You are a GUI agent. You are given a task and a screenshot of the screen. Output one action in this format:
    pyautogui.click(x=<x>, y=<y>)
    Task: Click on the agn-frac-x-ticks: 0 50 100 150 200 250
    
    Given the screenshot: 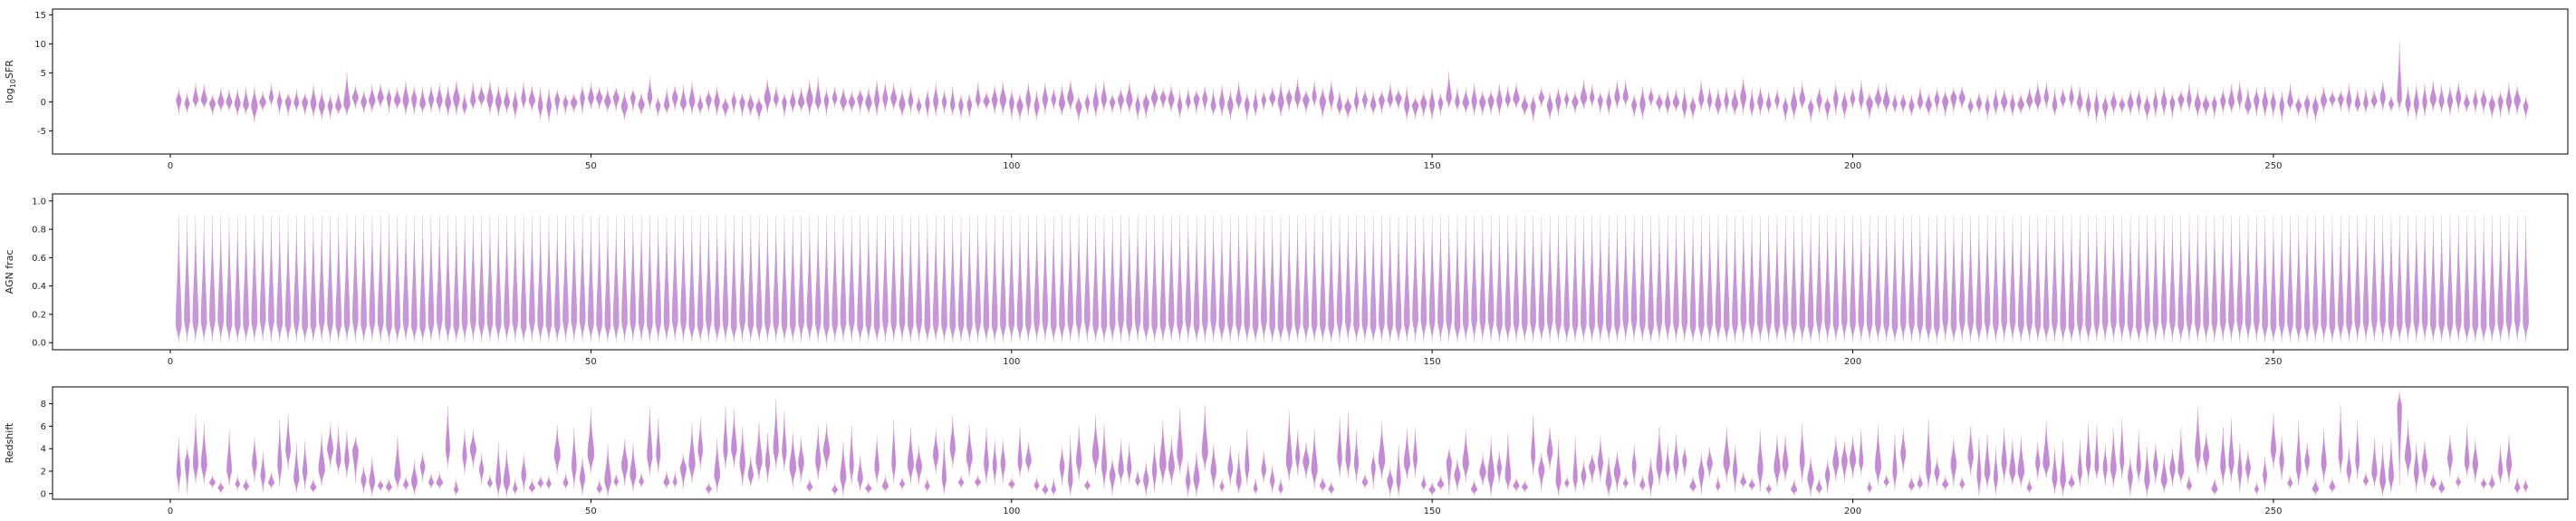 What is the action you would take?
    pyautogui.click(x=1225, y=358)
    